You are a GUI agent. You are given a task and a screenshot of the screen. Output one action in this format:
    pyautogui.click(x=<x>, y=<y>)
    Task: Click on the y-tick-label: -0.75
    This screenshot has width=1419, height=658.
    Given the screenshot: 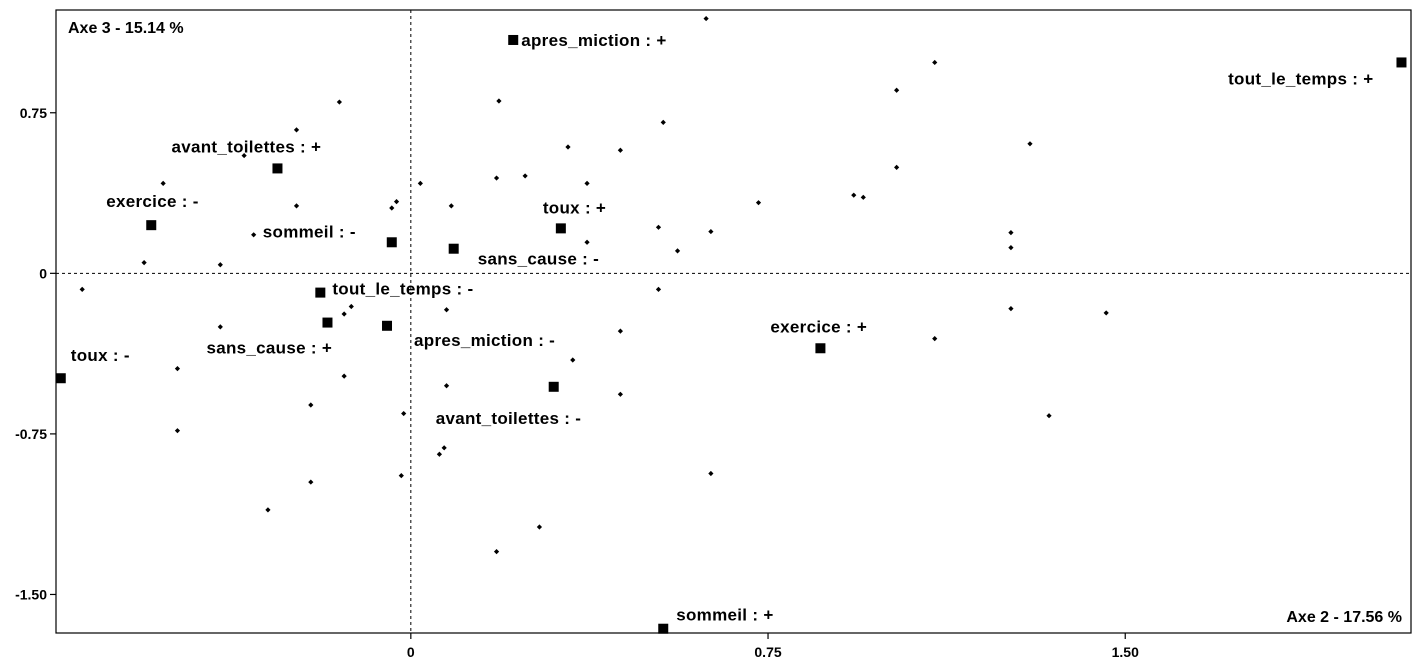 What is the action you would take?
    pyautogui.click(x=31, y=434)
    